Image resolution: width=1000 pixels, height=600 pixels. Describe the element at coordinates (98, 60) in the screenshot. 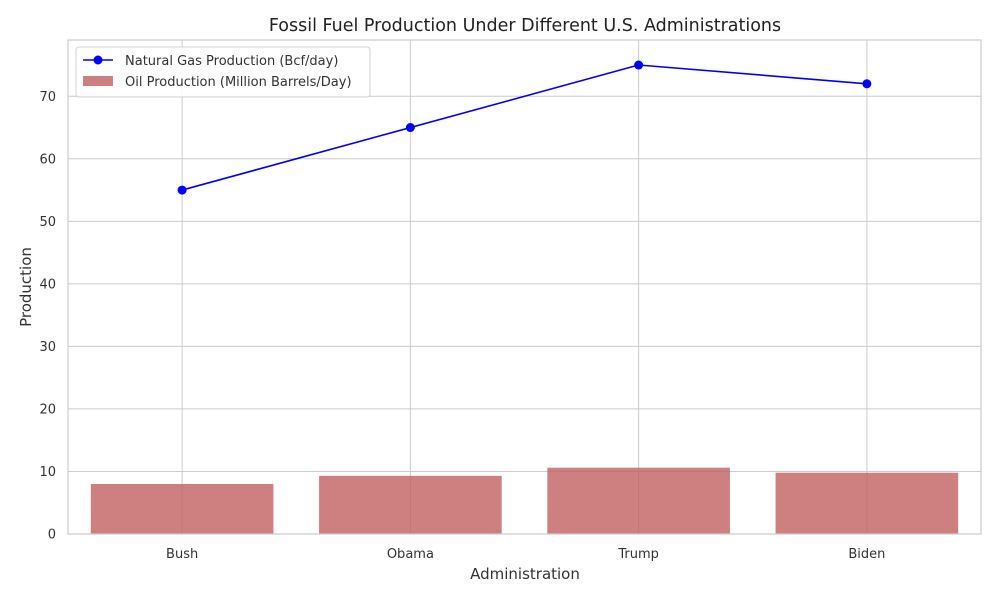

I see `legend-marker-swatch` at that location.